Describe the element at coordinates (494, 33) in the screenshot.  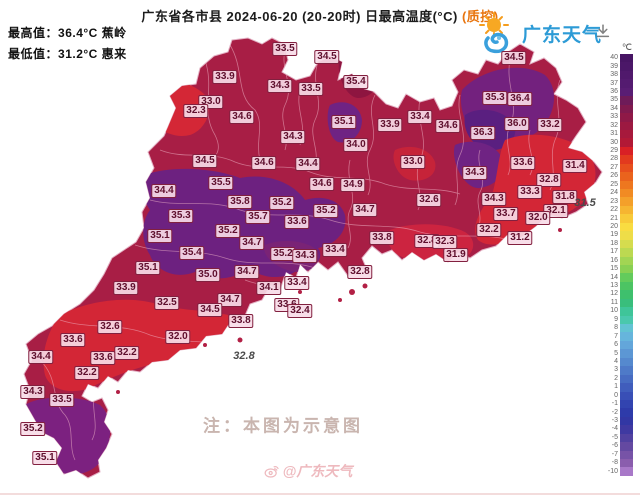
I see `sun-cloud-logo-icon` at that location.